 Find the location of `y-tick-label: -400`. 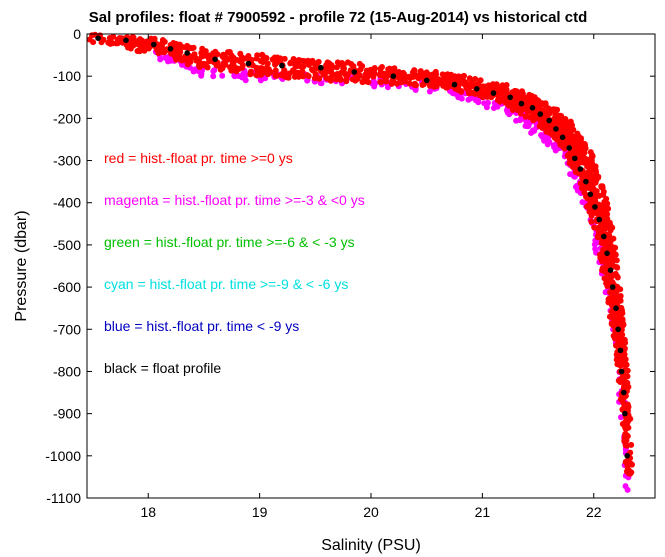

y-tick-label: -400 is located at coordinates (67, 203).